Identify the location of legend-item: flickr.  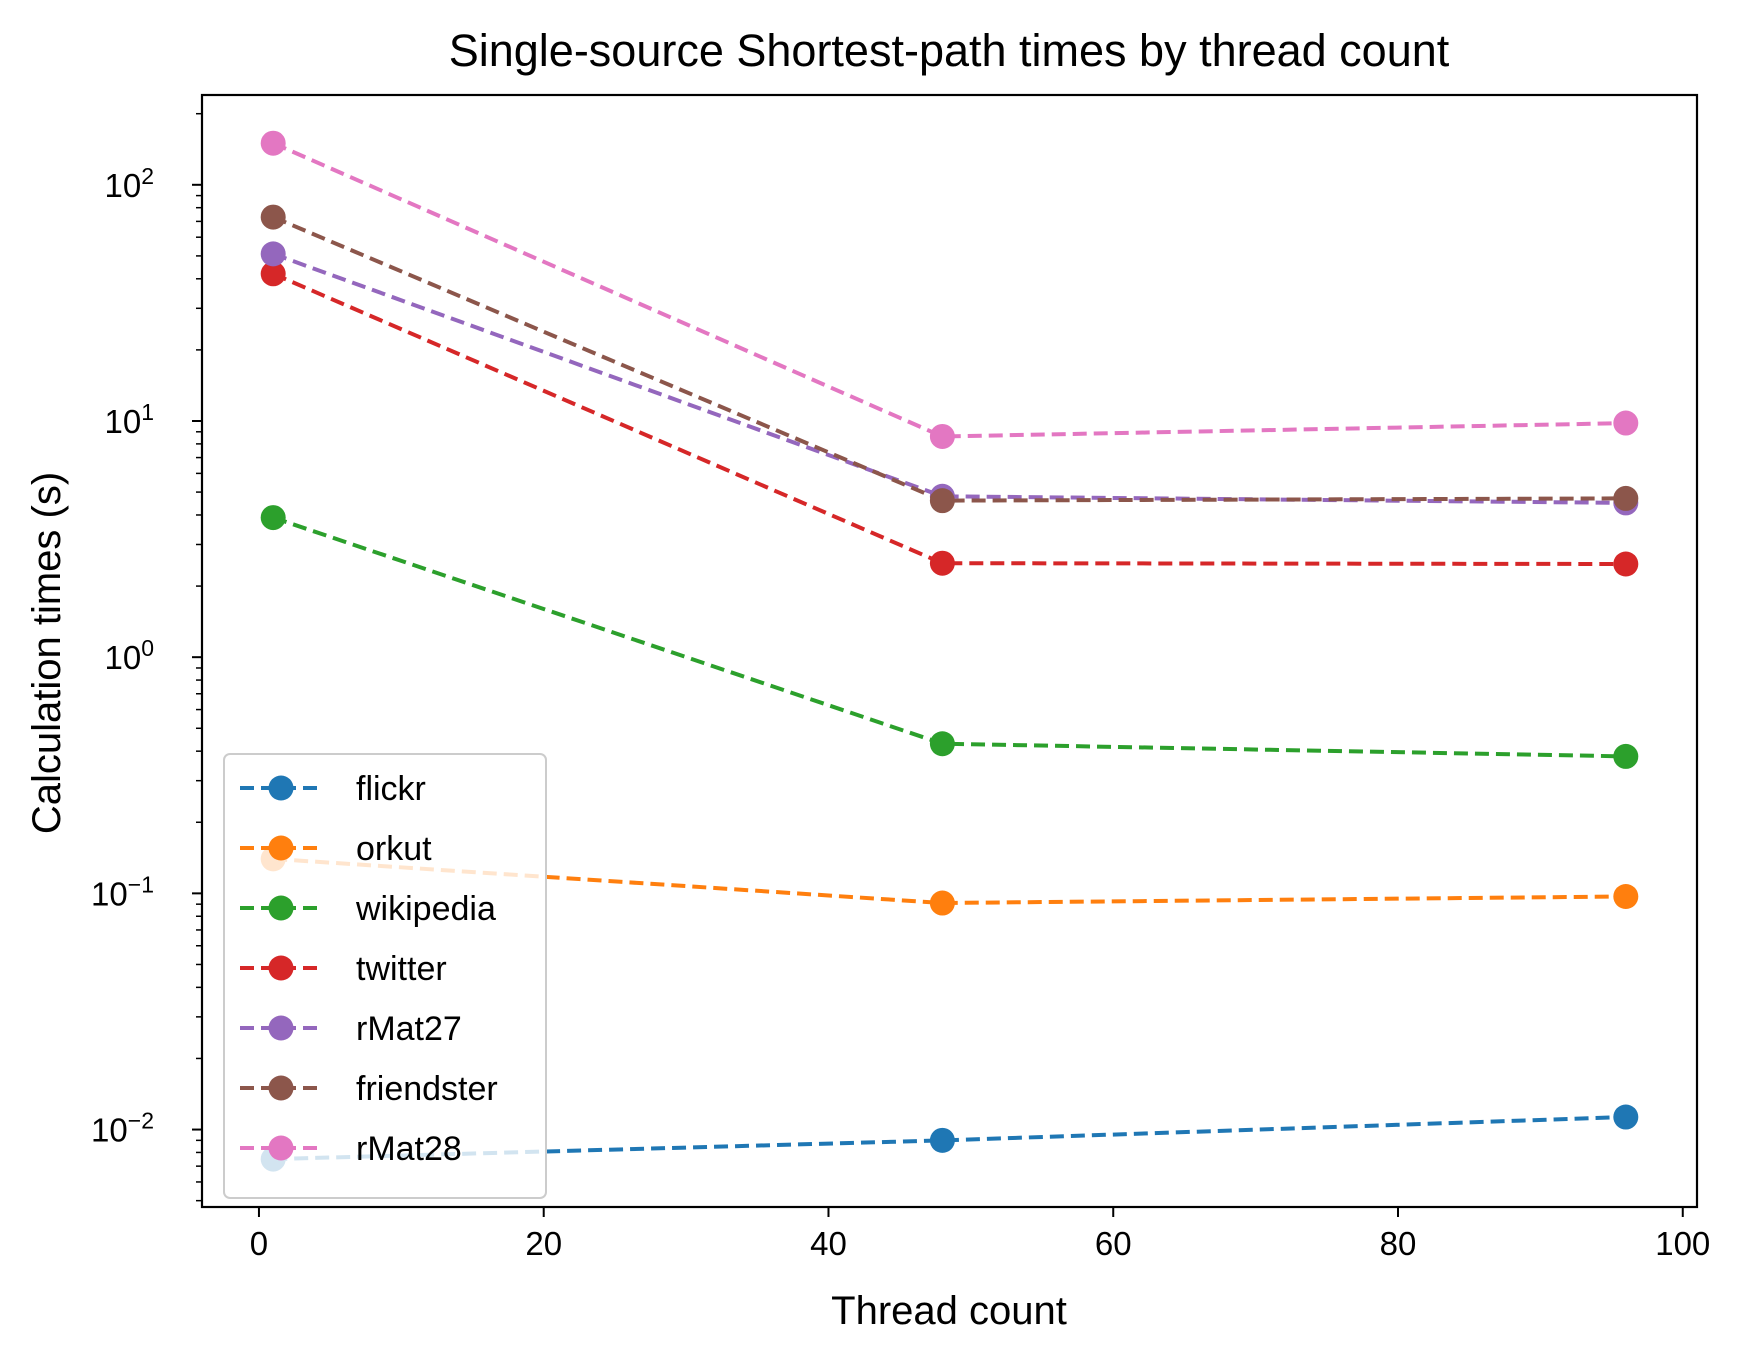
(333, 789).